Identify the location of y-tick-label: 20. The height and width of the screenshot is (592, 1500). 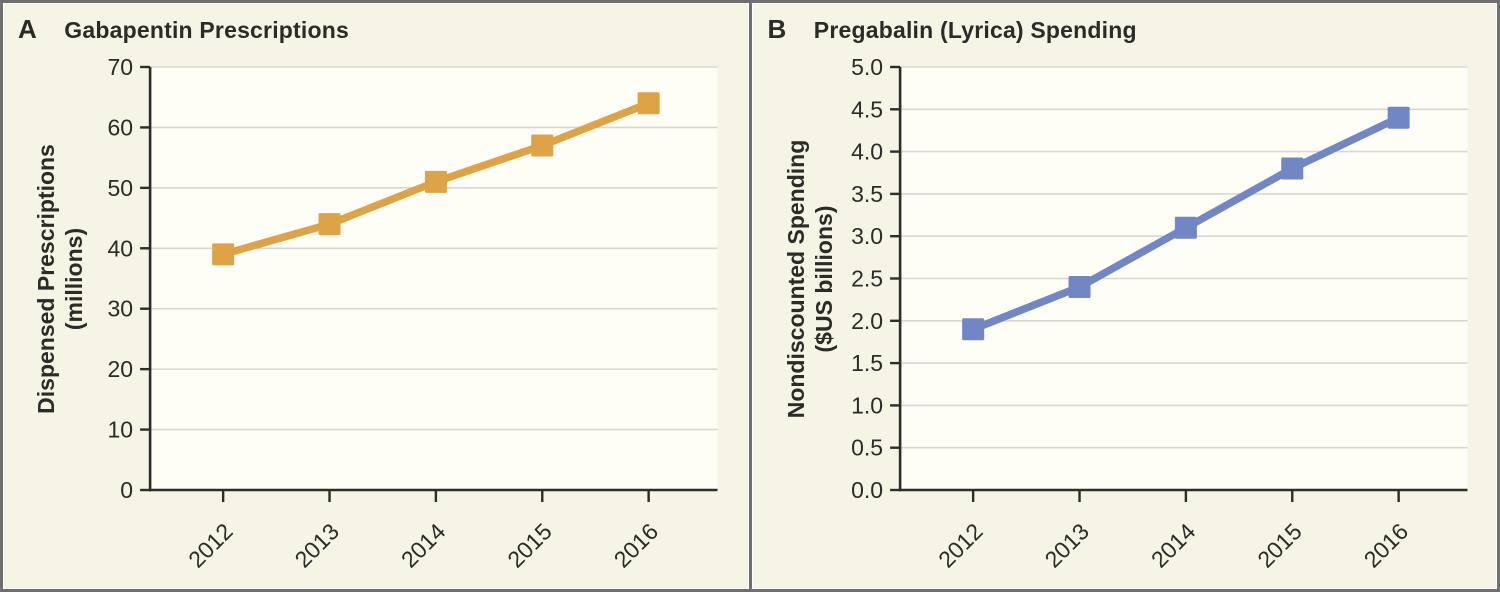
(120, 369).